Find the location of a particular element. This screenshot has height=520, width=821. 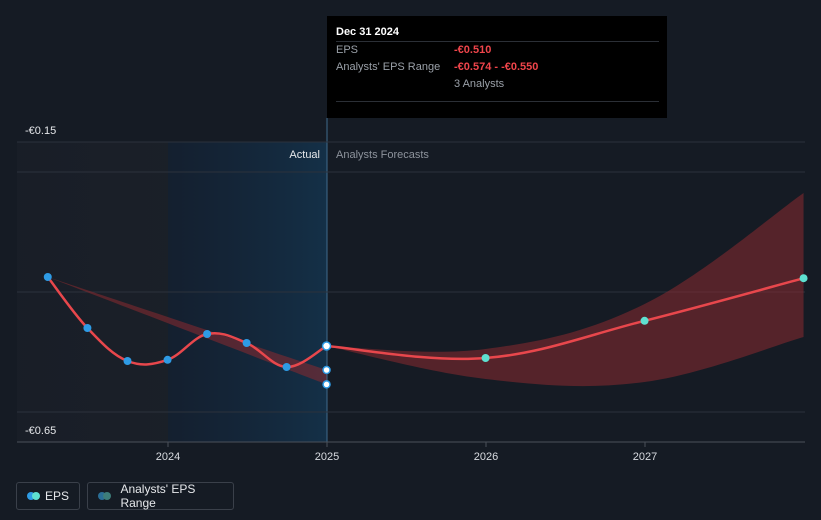

range-legend-icon is located at coordinates (105, 496).